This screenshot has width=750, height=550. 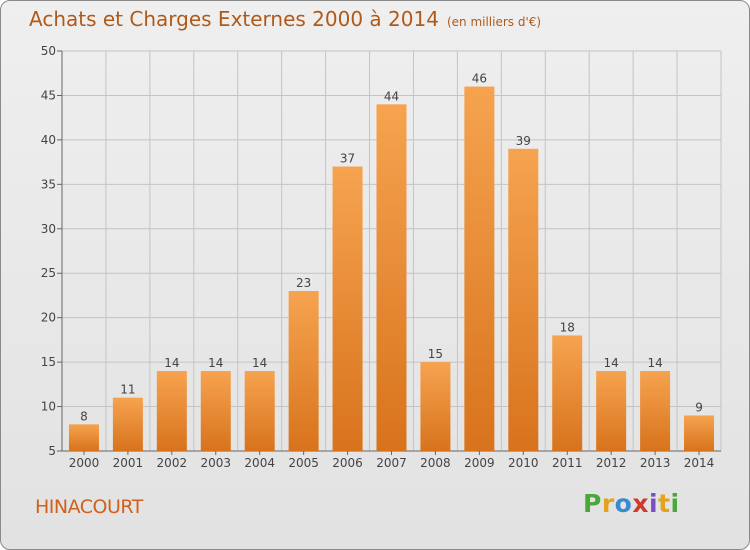 What do you see at coordinates (48, 318) in the screenshot?
I see `y-tick-label: 20` at bounding box center [48, 318].